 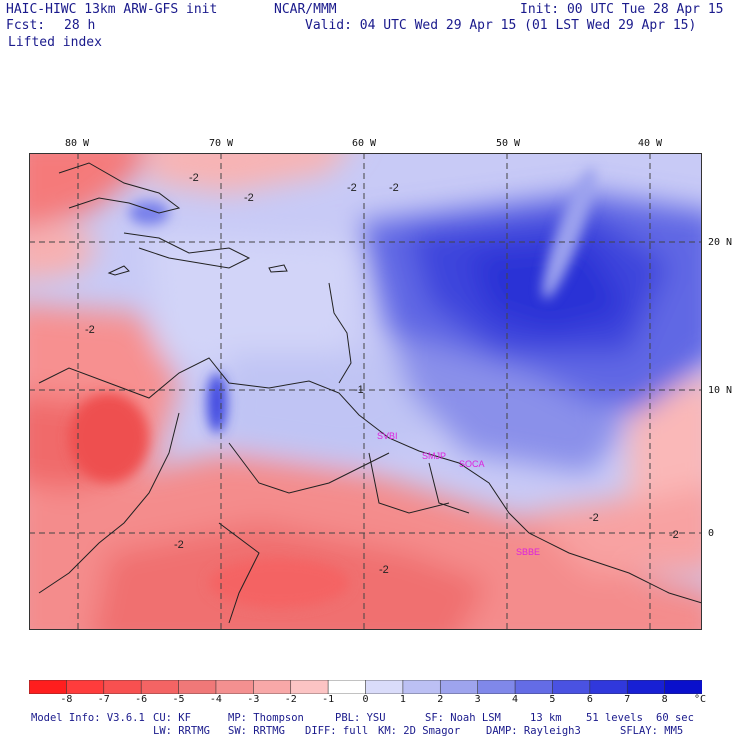 What do you see at coordinates (700, 699) in the screenshot?
I see `colorbar-unit: °C` at bounding box center [700, 699].